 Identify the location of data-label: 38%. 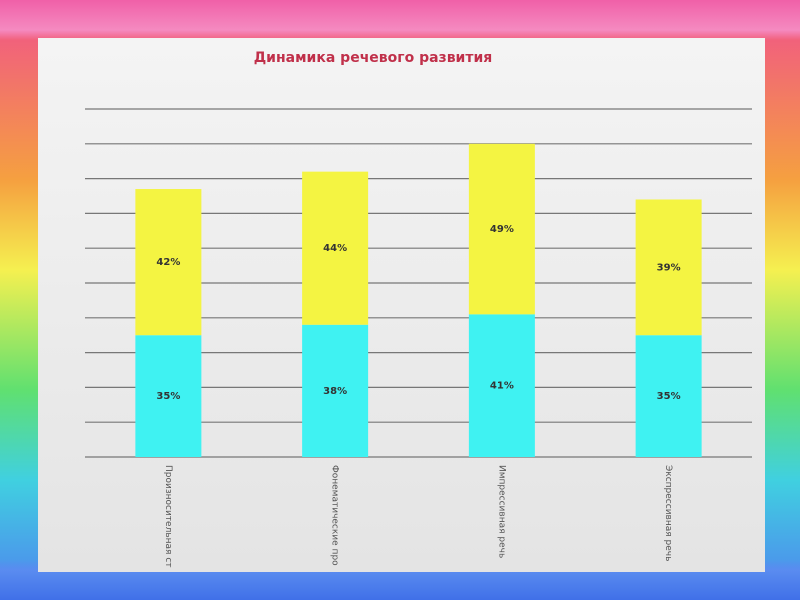
(335, 391).